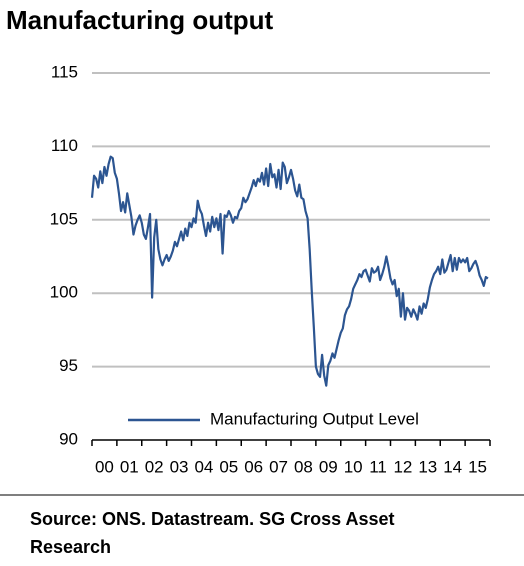 This screenshot has width=524, height=566. I want to click on source-line: Research, so click(70, 547).